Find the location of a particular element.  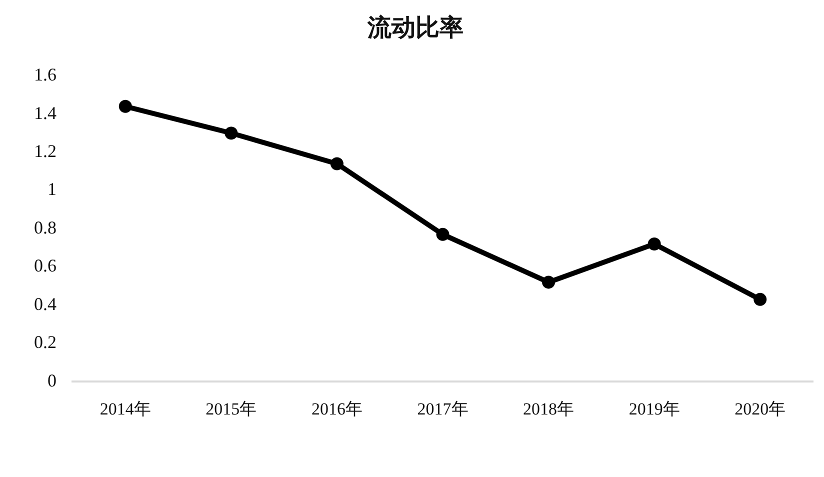

chart-title: 流动比率 is located at coordinates (415, 28).